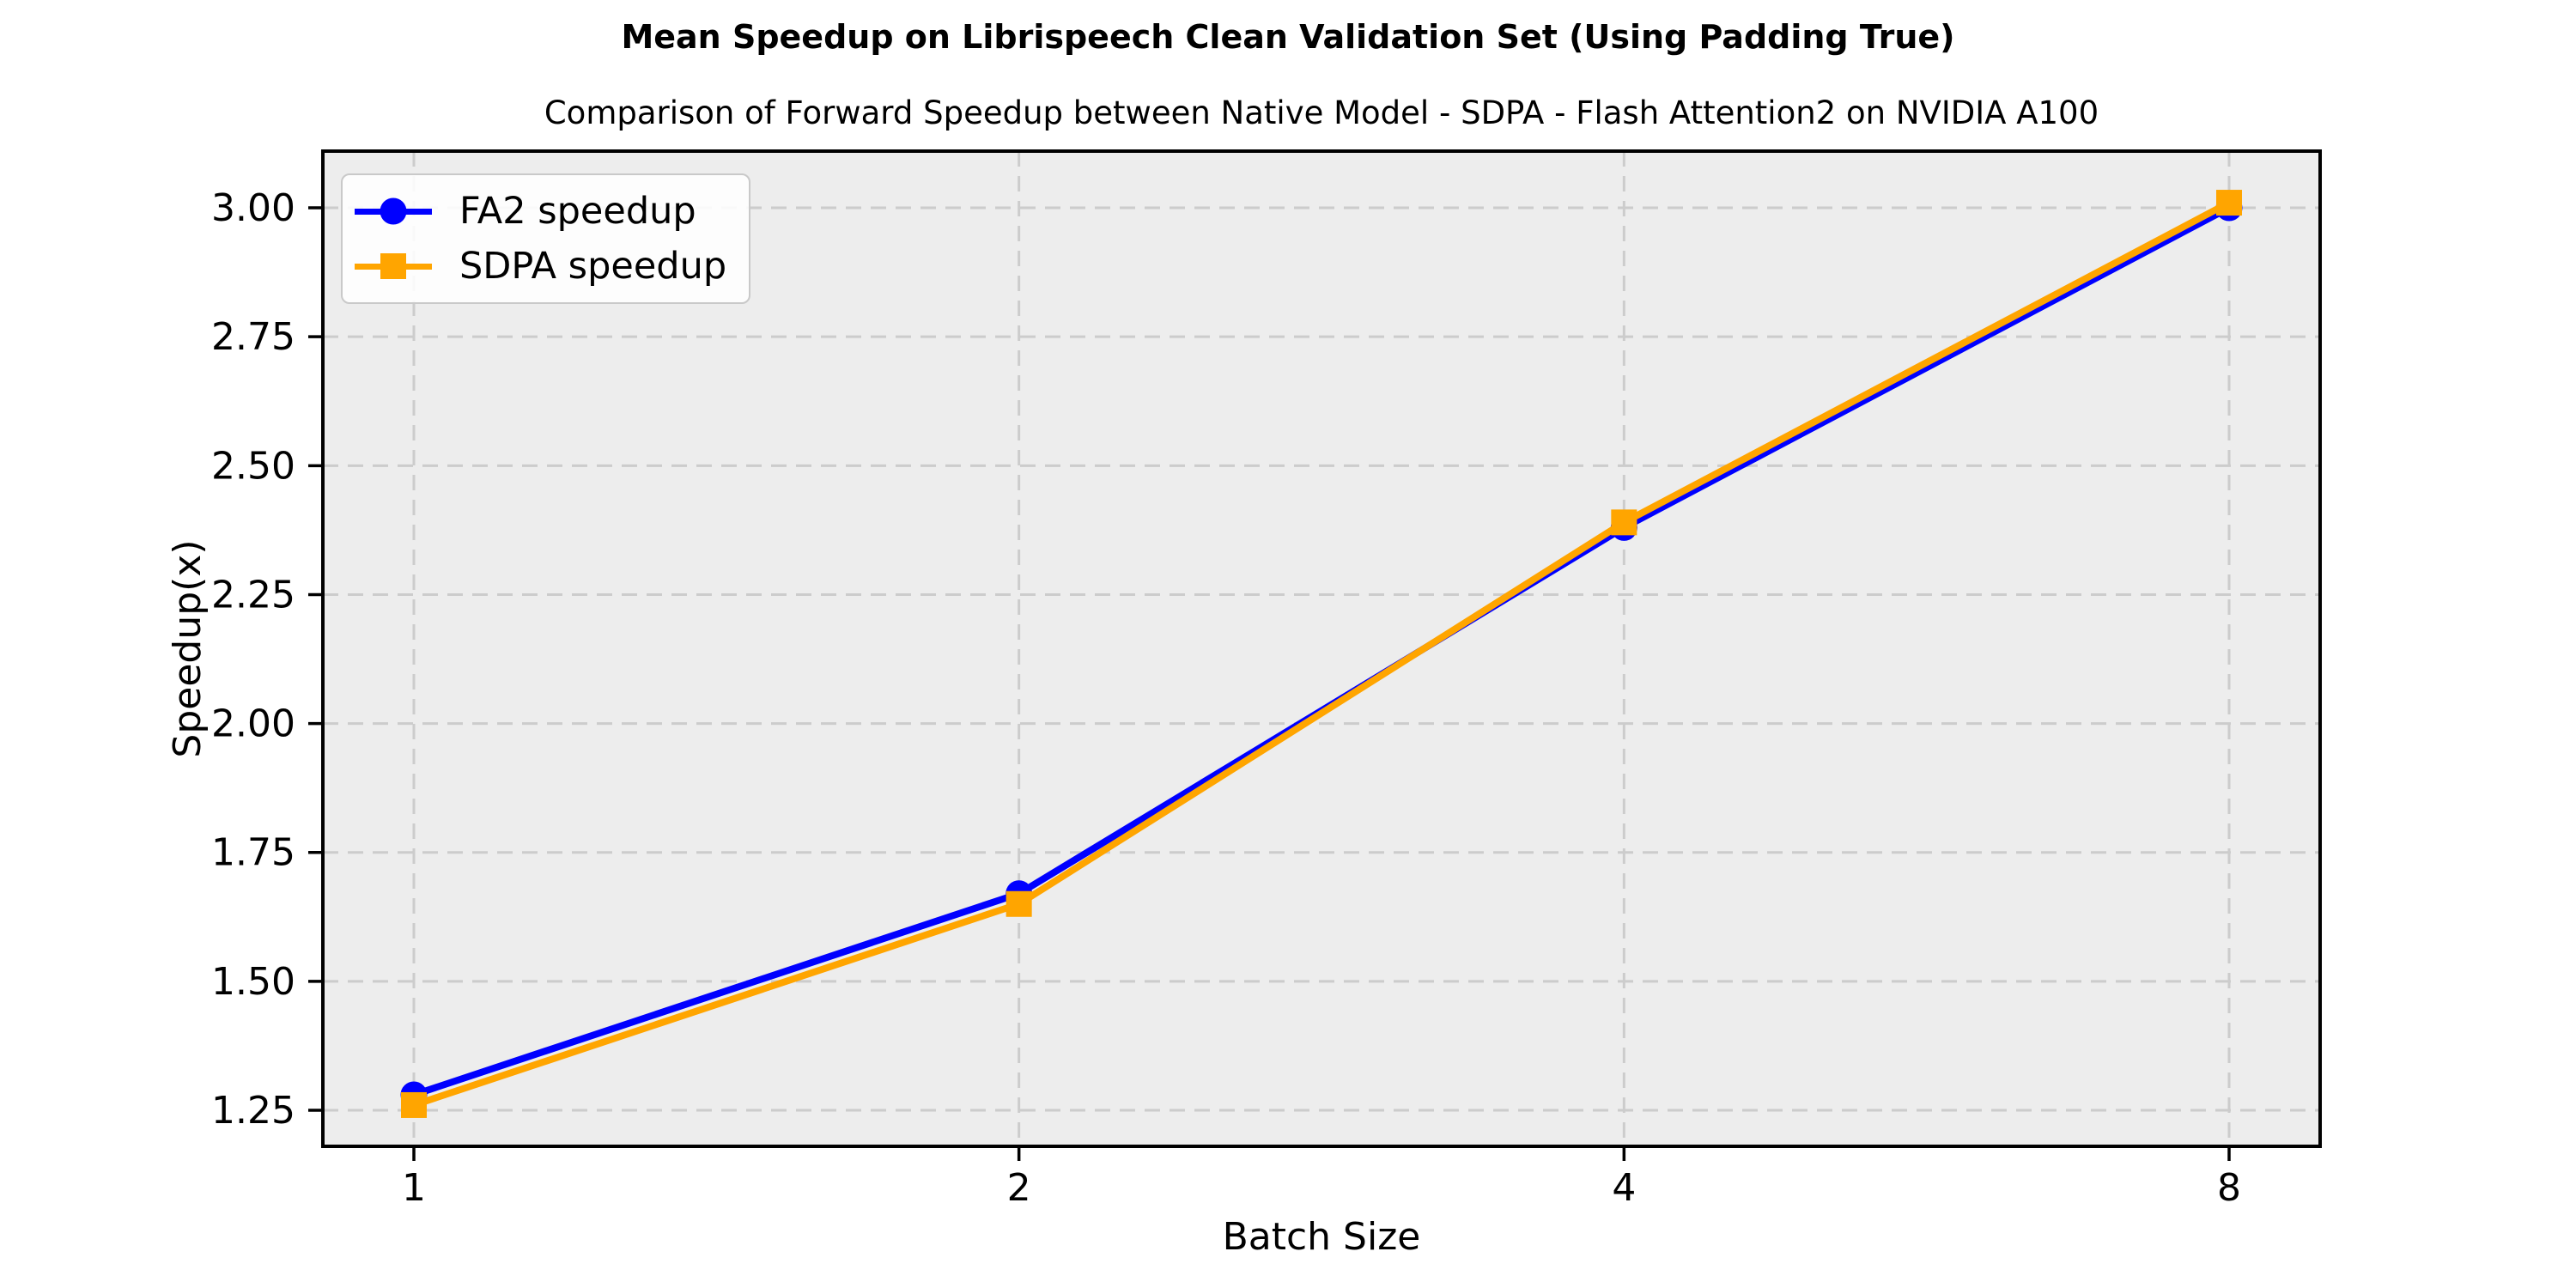 The width and height of the screenshot is (2576, 1288). I want to click on sdpa-square-marker-icon, so click(393, 266).